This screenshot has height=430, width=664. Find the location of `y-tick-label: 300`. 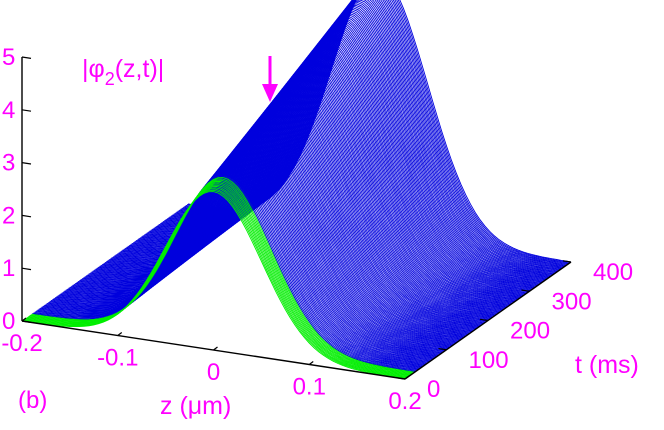

y-tick-label: 300 is located at coordinates (572, 301).